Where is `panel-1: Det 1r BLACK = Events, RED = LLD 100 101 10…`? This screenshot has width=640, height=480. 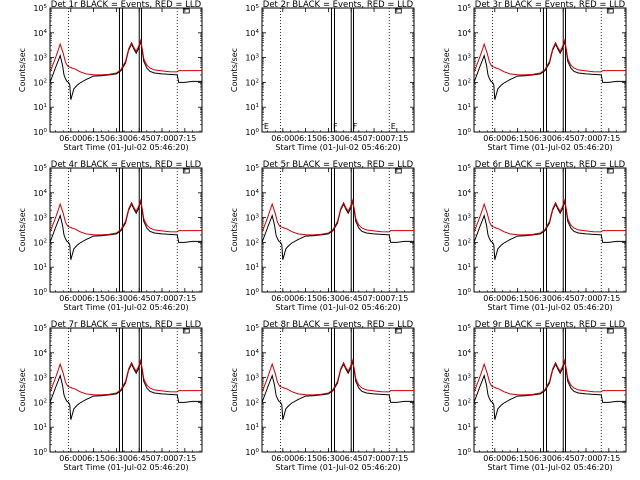 panel-1: Det 1r BLACK = Events, RED = LLD 100 101 10… is located at coordinates (110, 76).